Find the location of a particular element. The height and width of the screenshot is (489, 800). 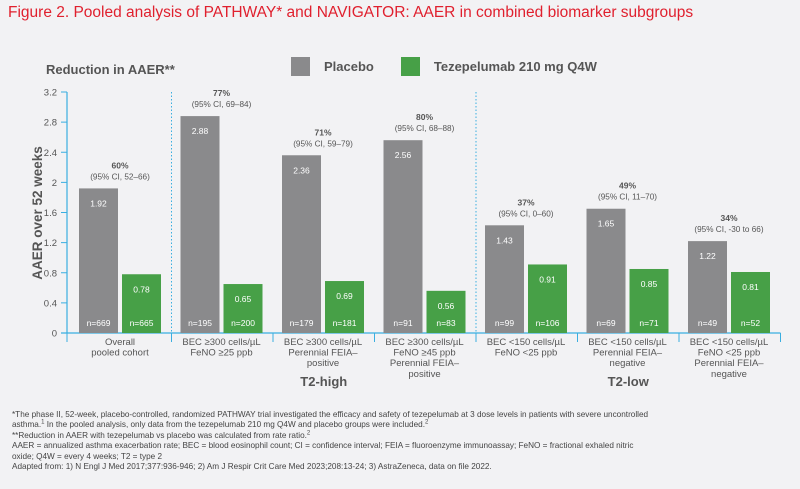

bar-value-label-placebo: 2.88 is located at coordinates (200, 131).